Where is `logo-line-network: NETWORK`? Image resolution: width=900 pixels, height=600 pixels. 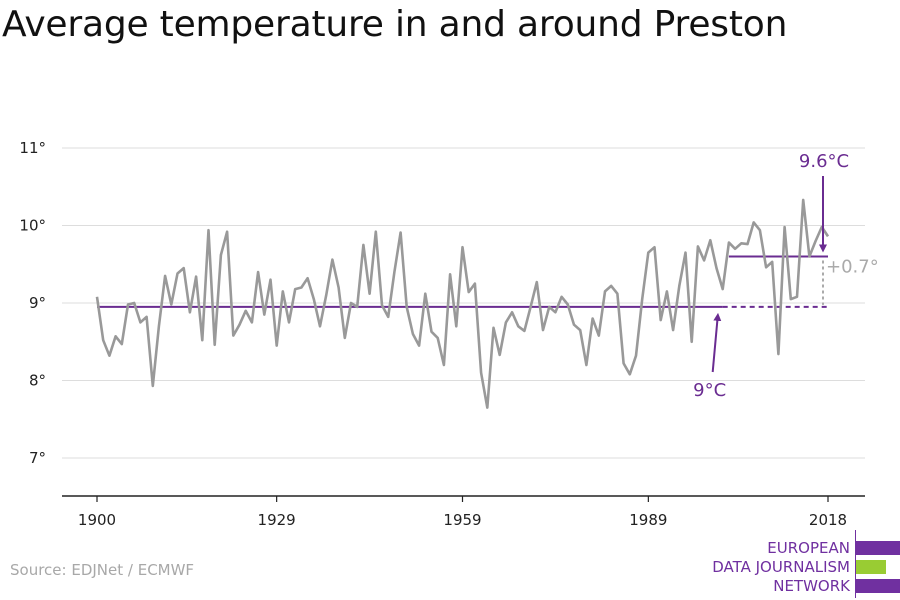 logo-line-network: NETWORK is located at coordinates (811, 586).